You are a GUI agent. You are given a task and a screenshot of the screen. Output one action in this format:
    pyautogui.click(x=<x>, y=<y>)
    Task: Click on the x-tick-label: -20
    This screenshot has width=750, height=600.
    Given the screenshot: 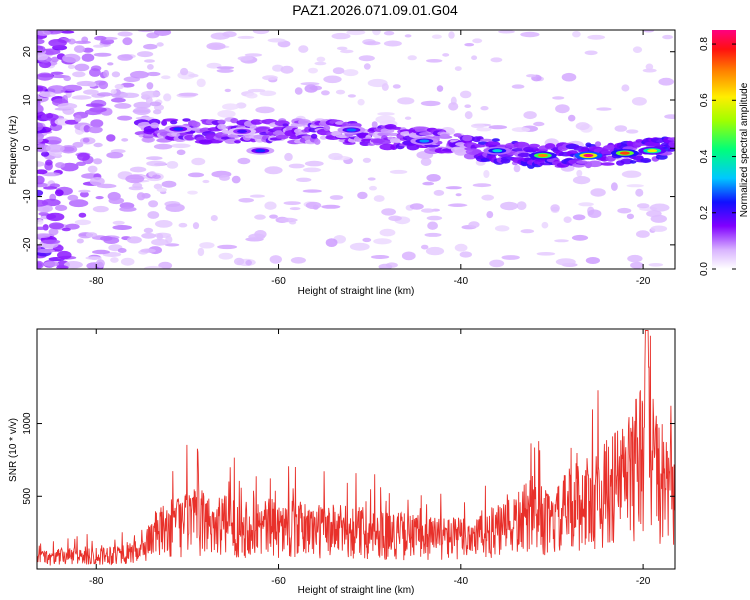 What is the action you would take?
    pyautogui.click(x=643, y=281)
    